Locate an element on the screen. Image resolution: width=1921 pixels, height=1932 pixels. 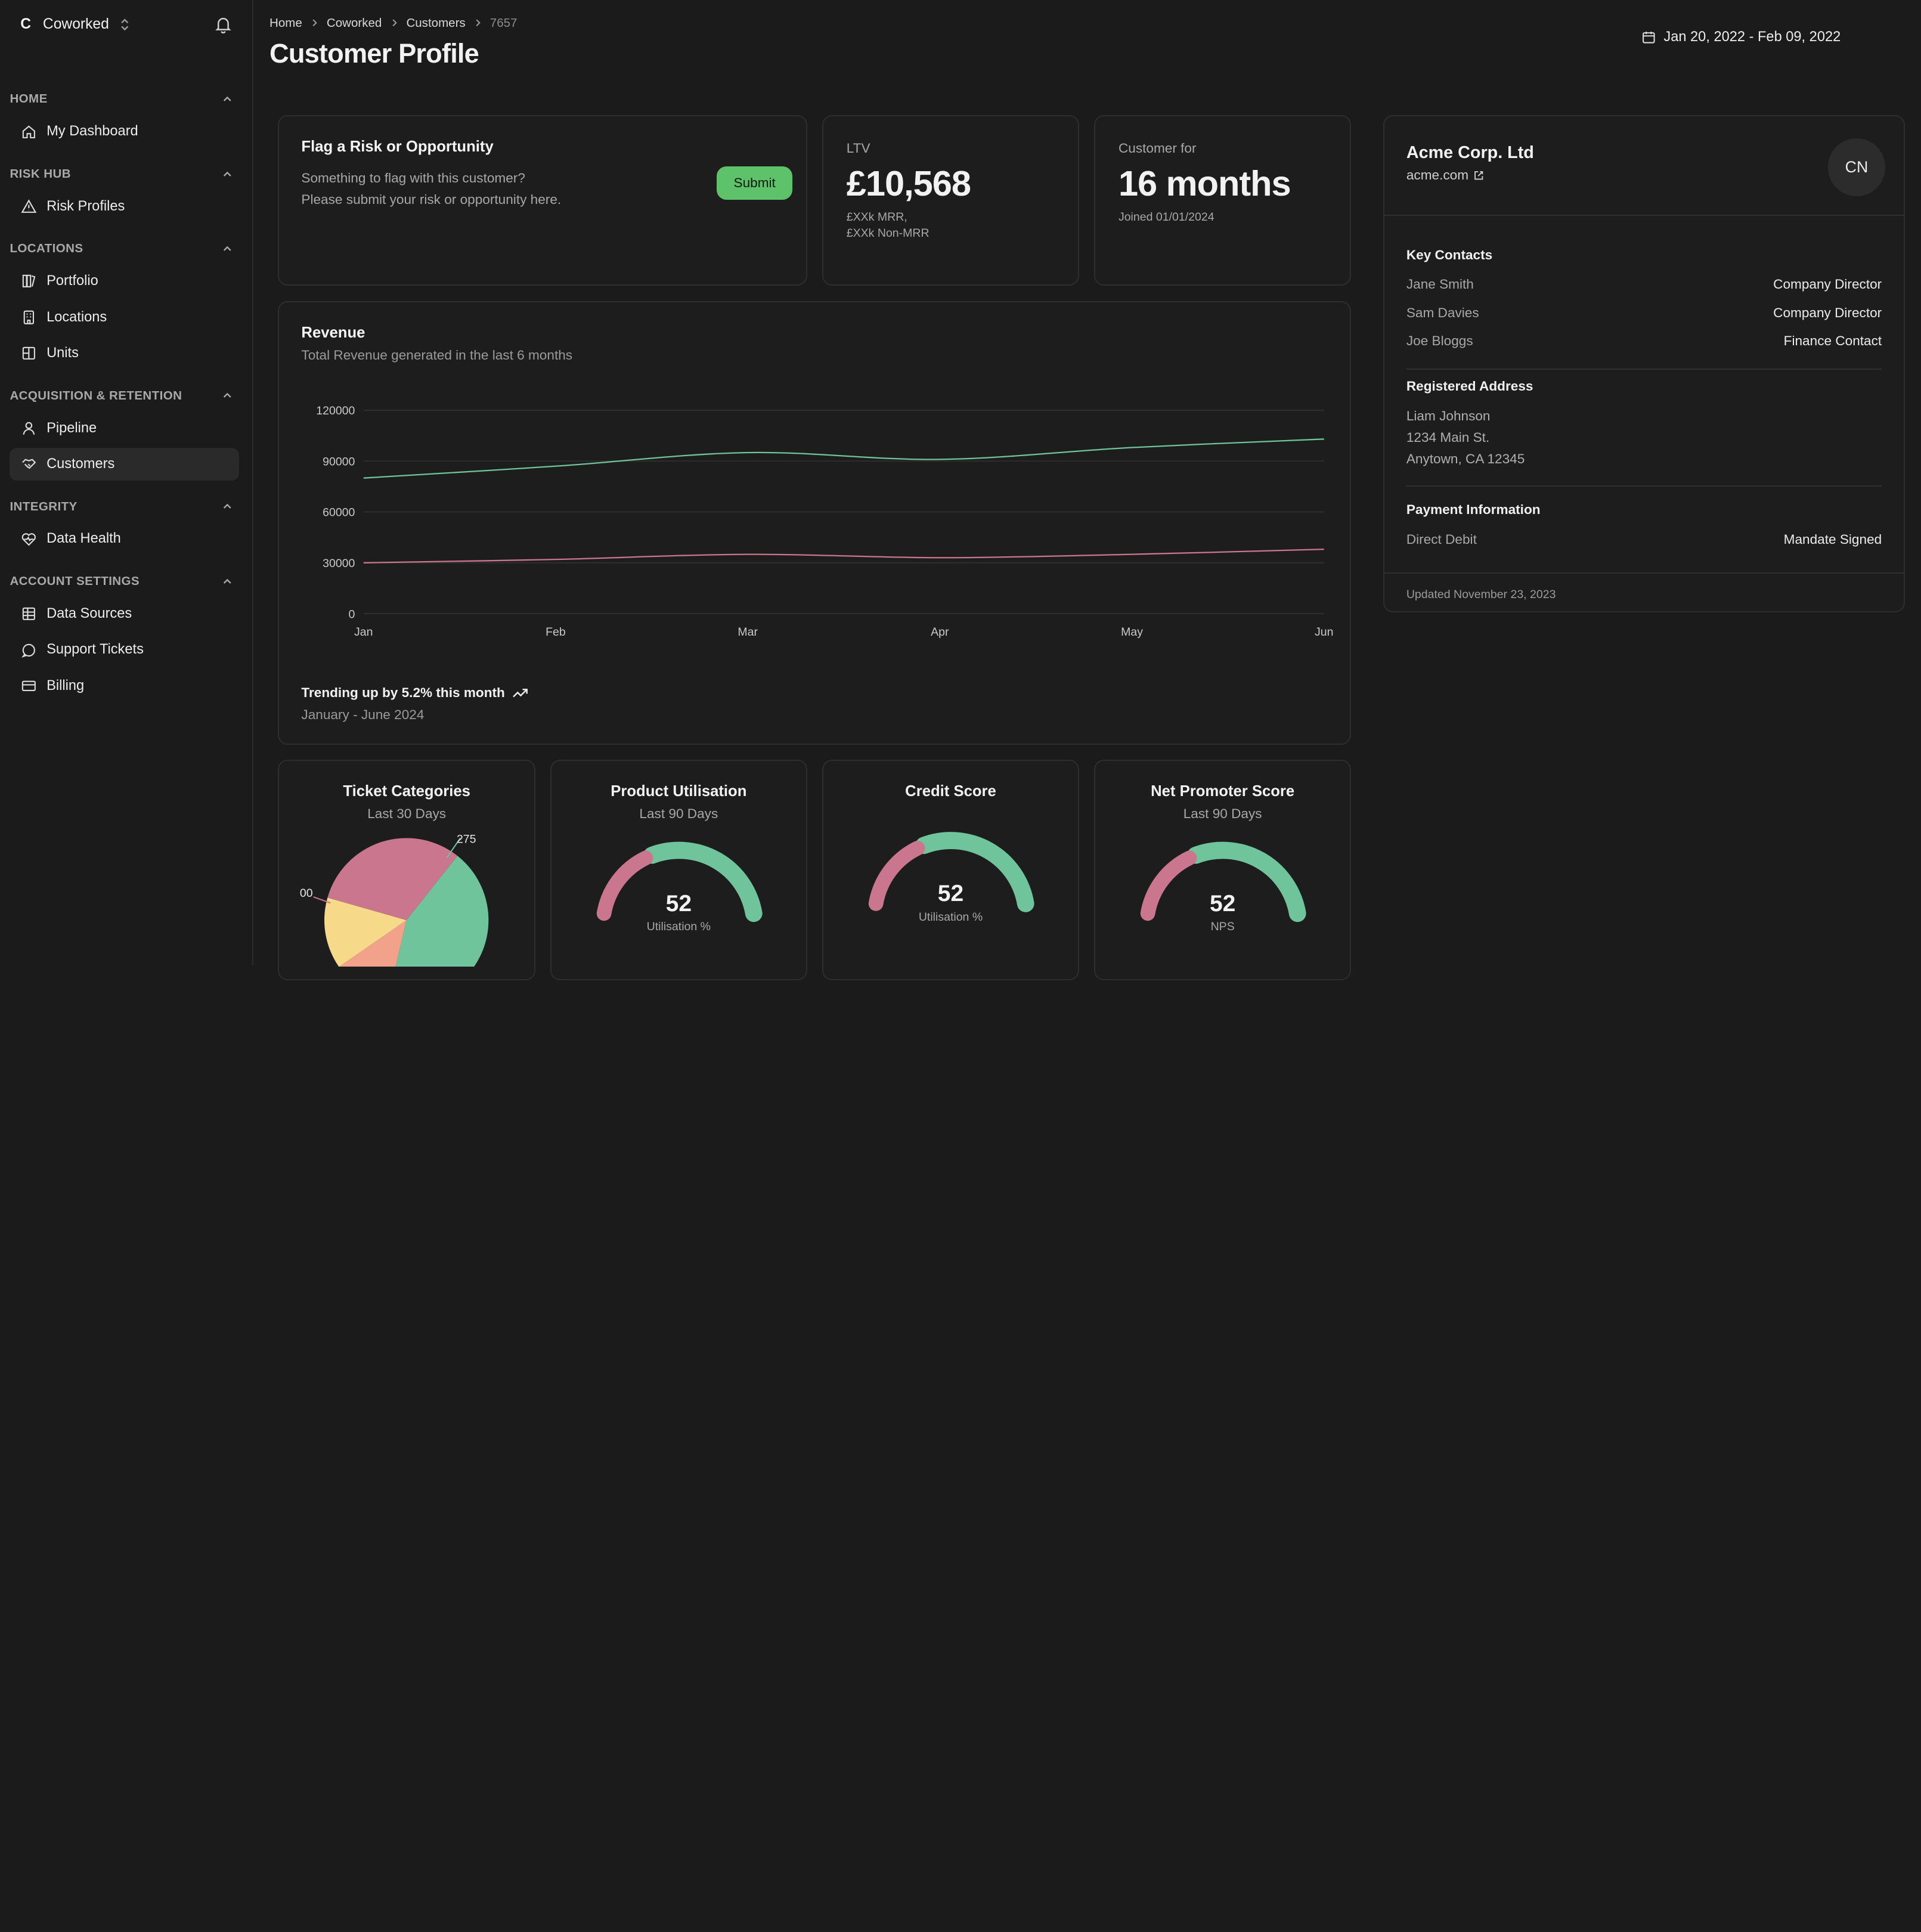
flag-title: Flag a Risk or Opportunity is located at coordinates (397, 147).